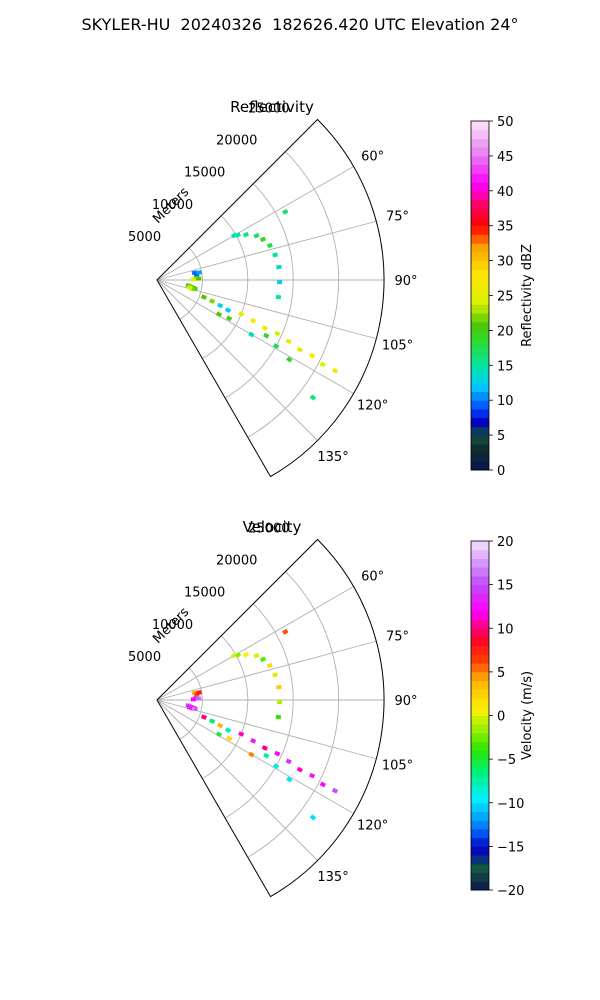  Describe the element at coordinates (506, 760) in the screenshot. I see `colorbar-tick-label: −5` at that location.